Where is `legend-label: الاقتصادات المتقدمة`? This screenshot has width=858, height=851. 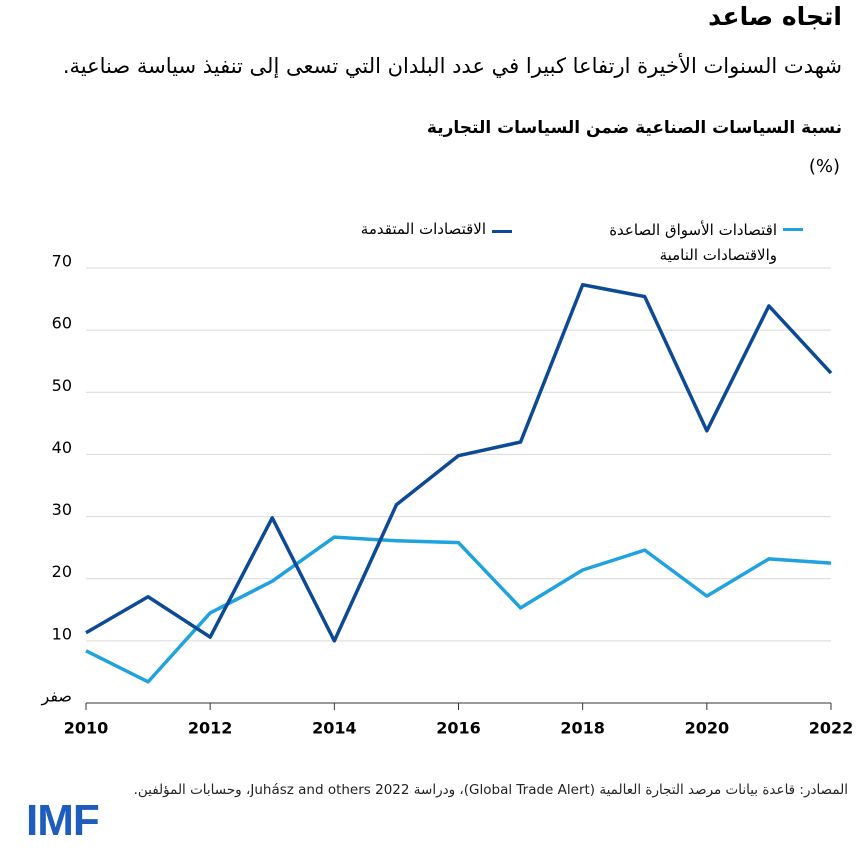 legend-label: الاقتصادات المتقدمة is located at coordinates (423, 229).